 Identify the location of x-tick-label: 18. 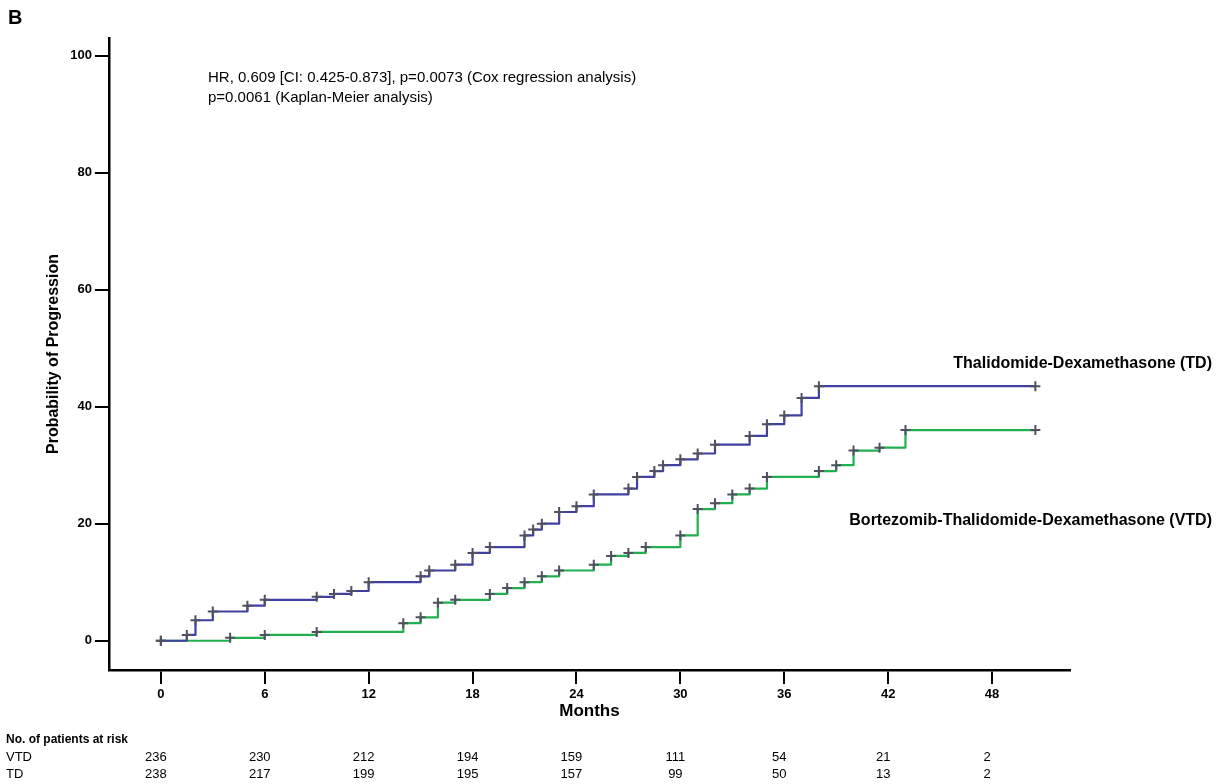
(472, 694).